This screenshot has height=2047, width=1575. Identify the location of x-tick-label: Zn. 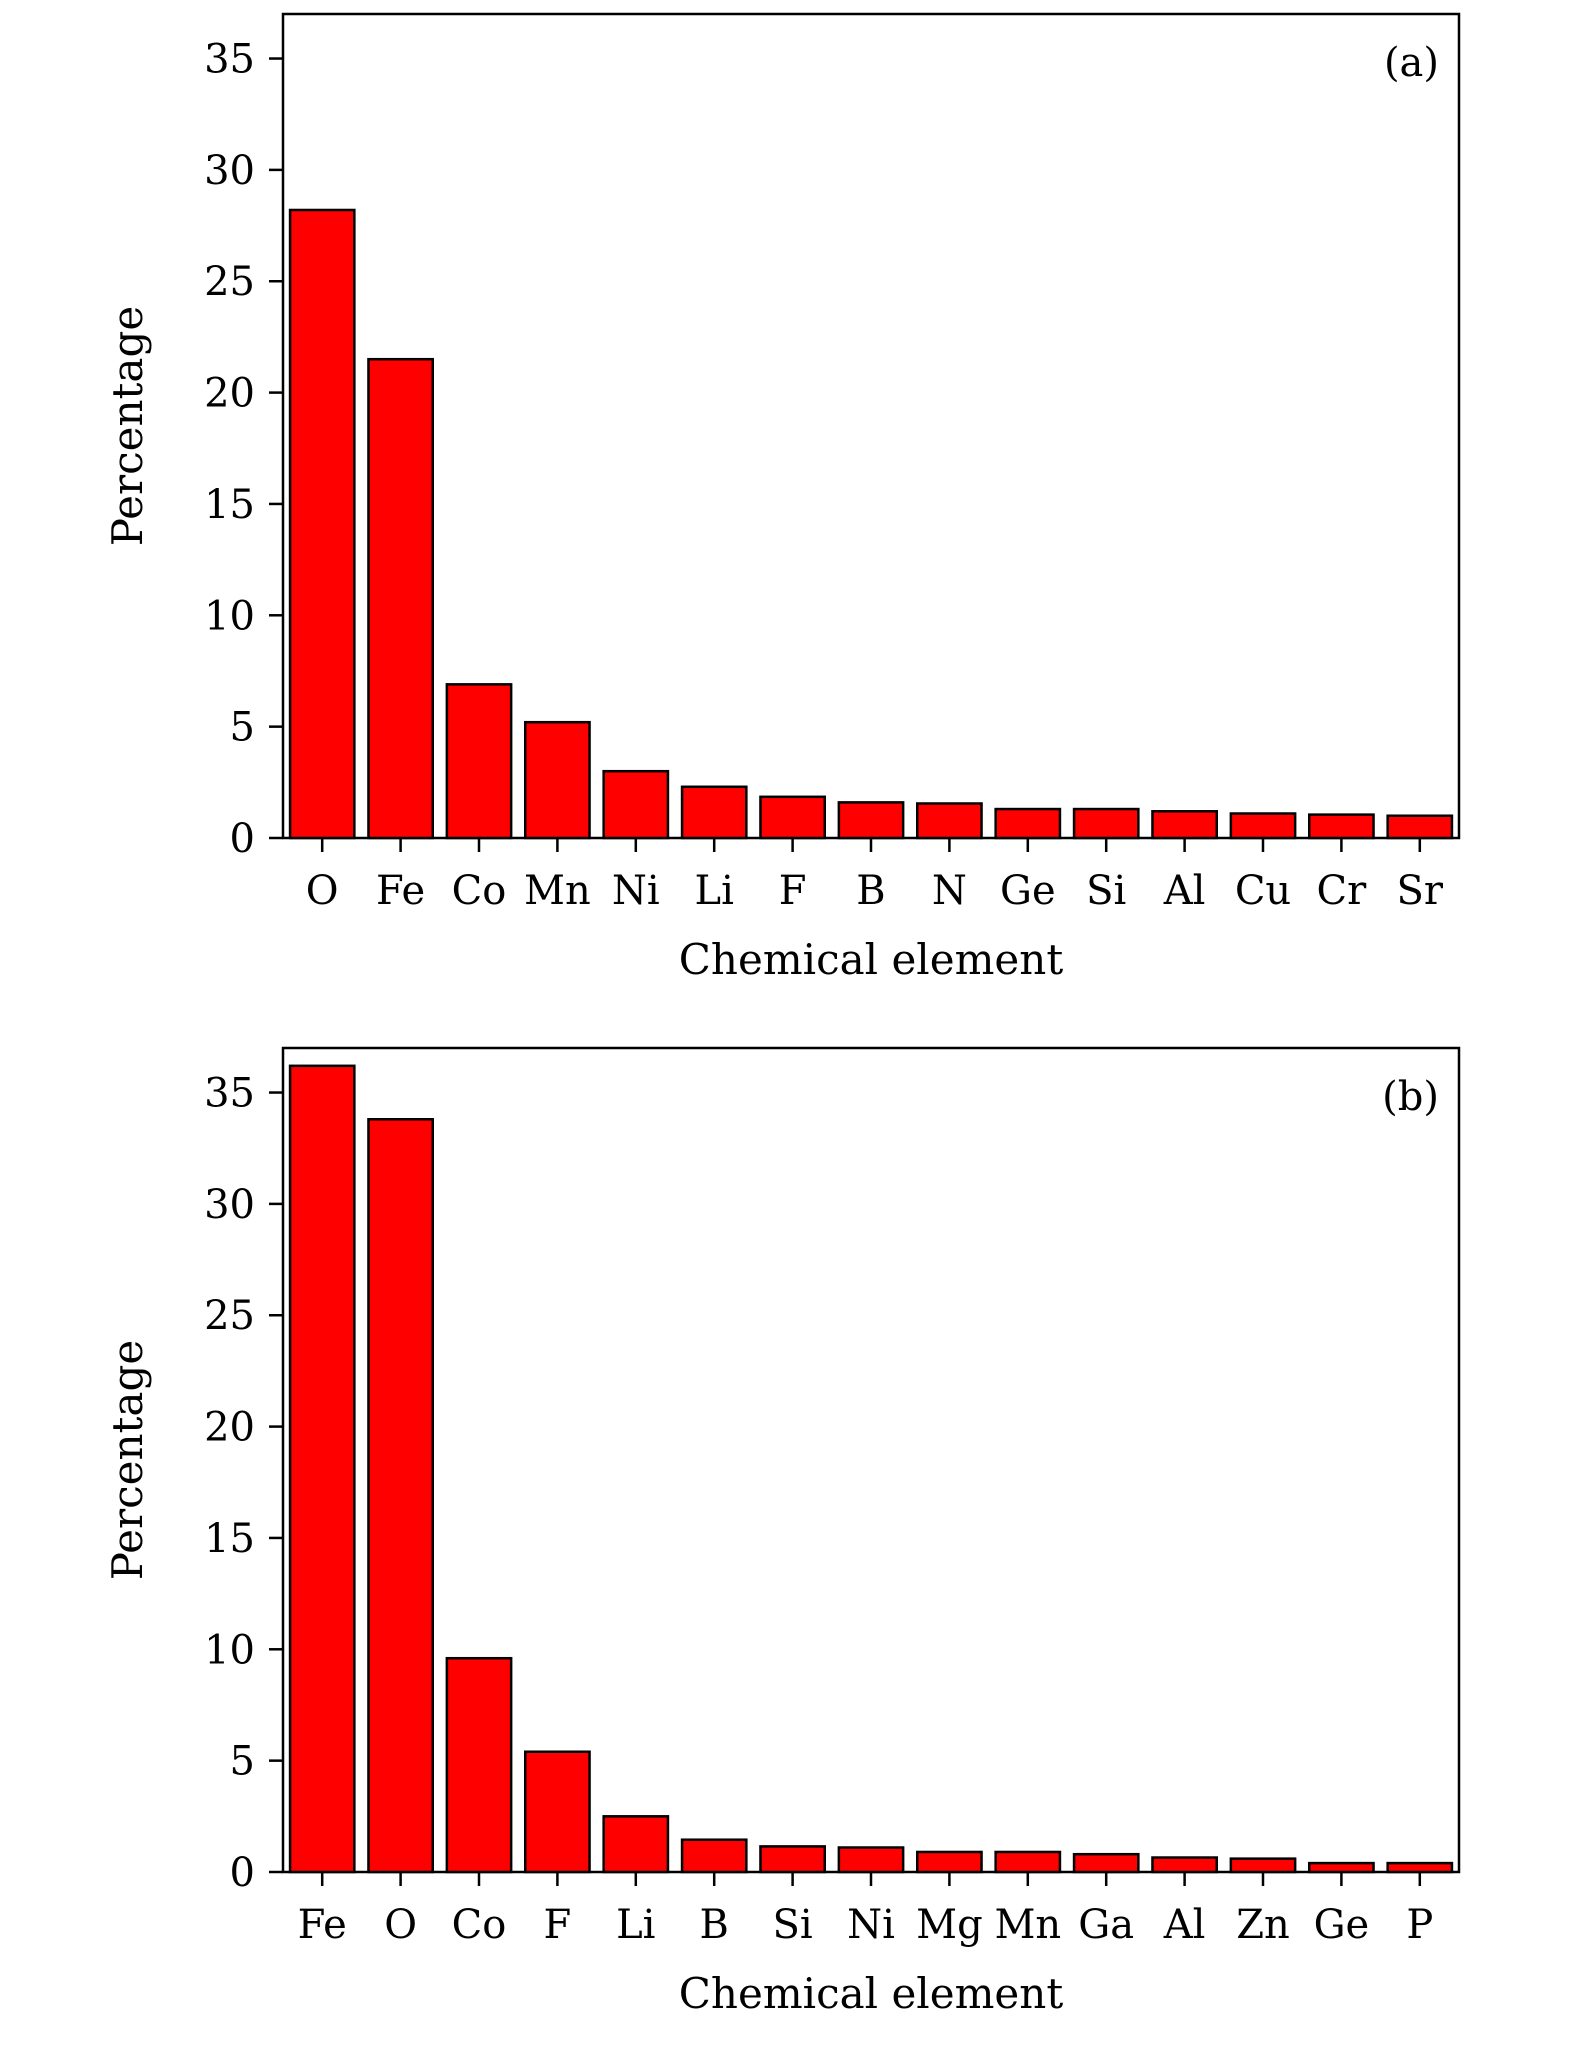
(1263, 1925).